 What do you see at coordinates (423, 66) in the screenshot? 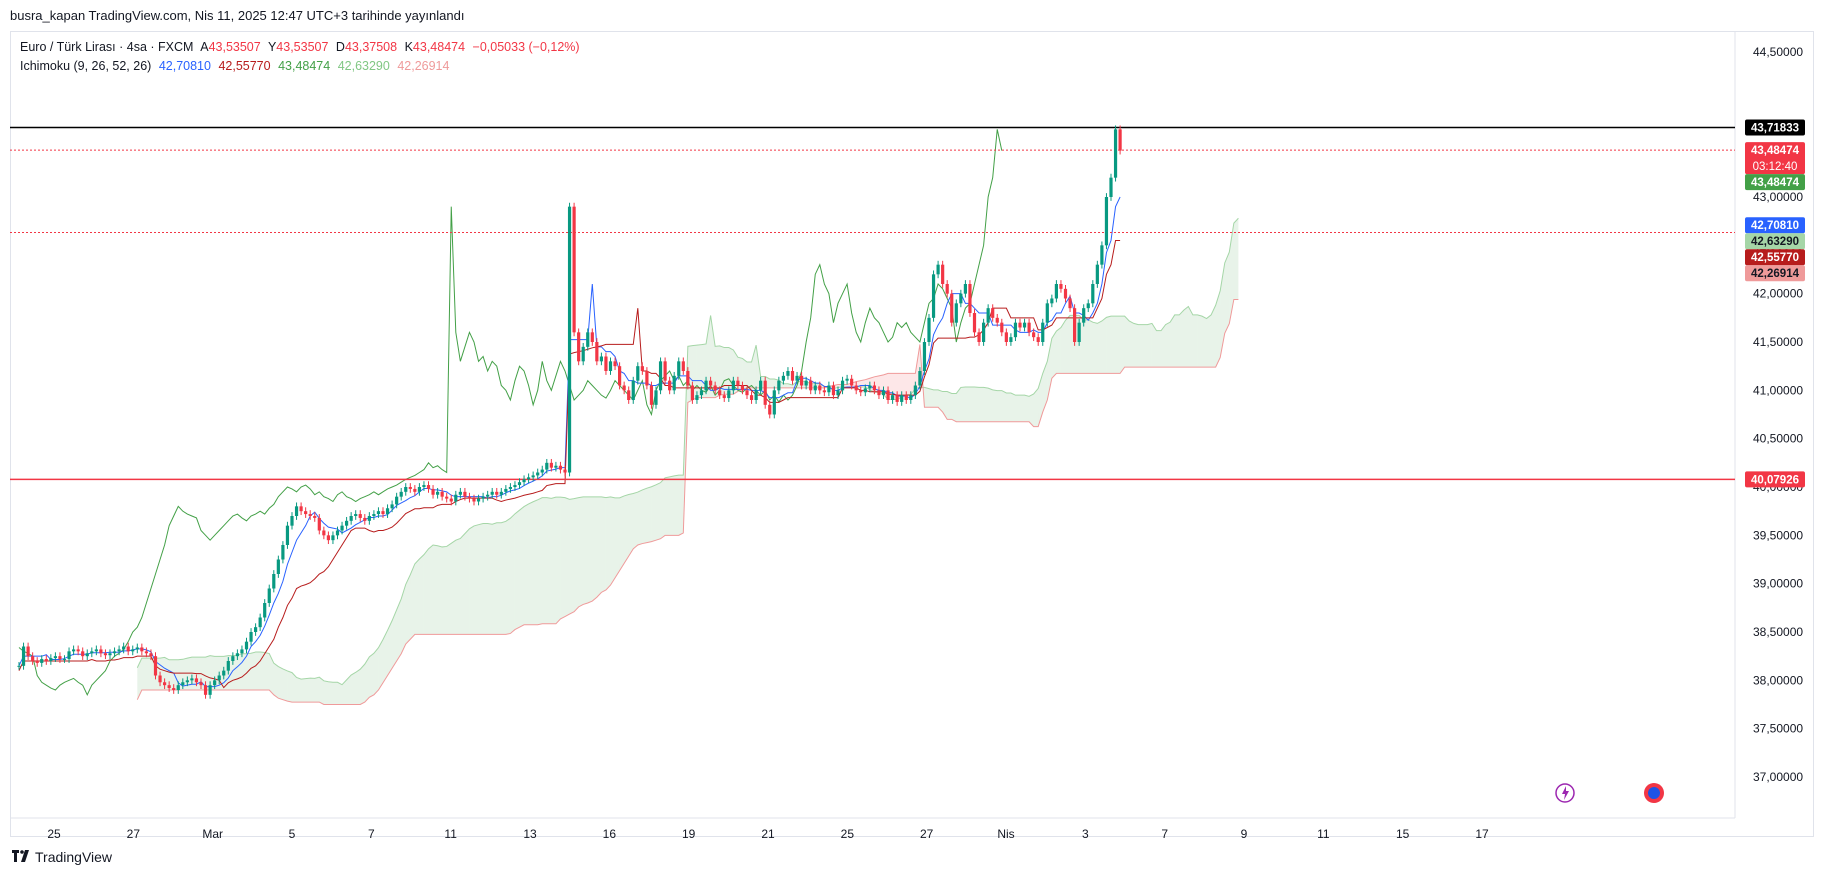
I see `leading-b-value: 42,26914` at bounding box center [423, 66].